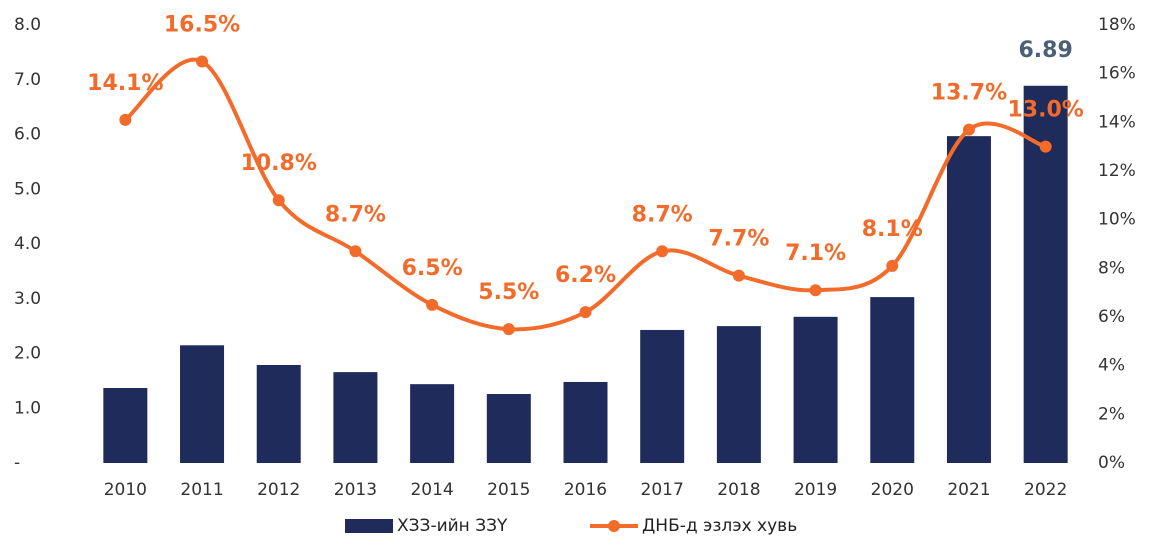  Describe the element at coordinates (201, 490) in the screenshot. I see `x-tick-label: 2011` at that location.